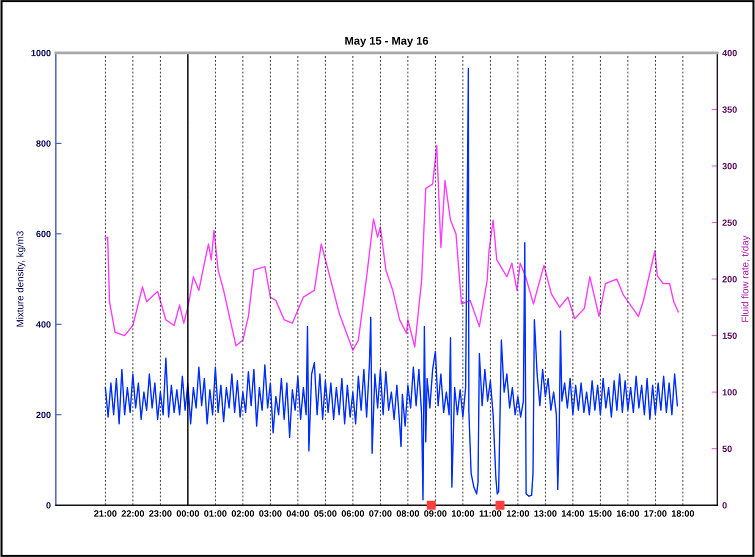 The width and height of the screenshot is (755, 557). What do you see at coordinates (655, 513) in the screenshot?
I see `x-tick-label: 17:00` at bounding box center [655, 513].